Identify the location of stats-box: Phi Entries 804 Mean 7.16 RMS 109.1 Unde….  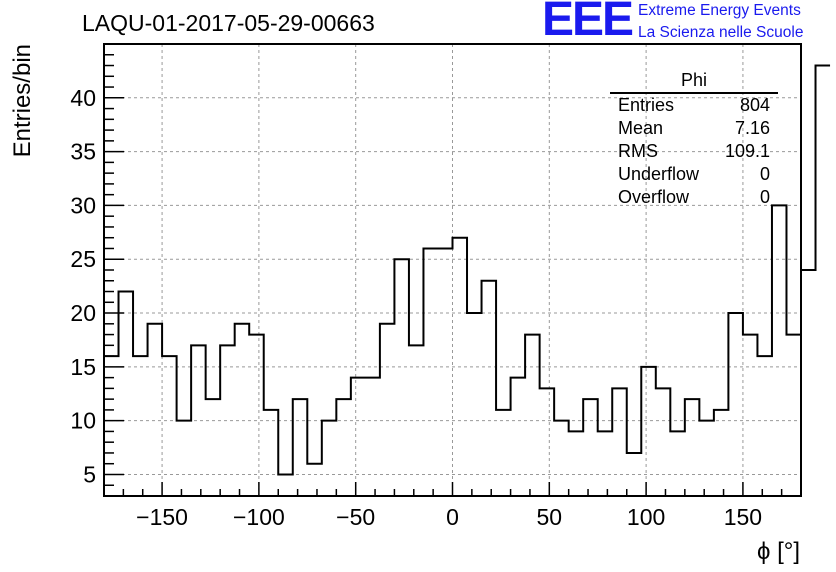
(694, 139).